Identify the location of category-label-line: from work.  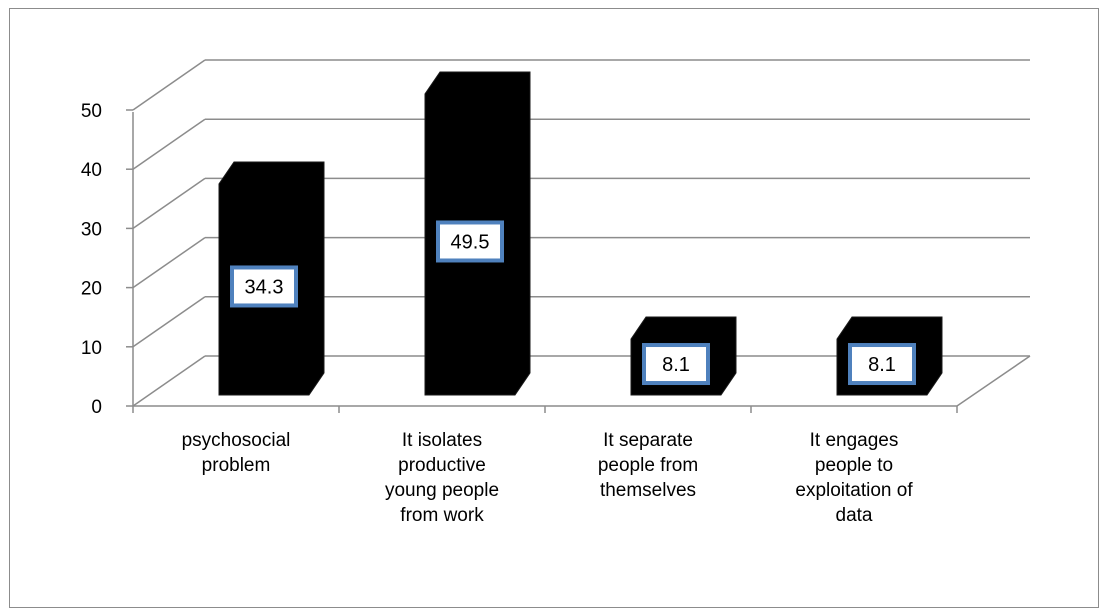
(442, 515).